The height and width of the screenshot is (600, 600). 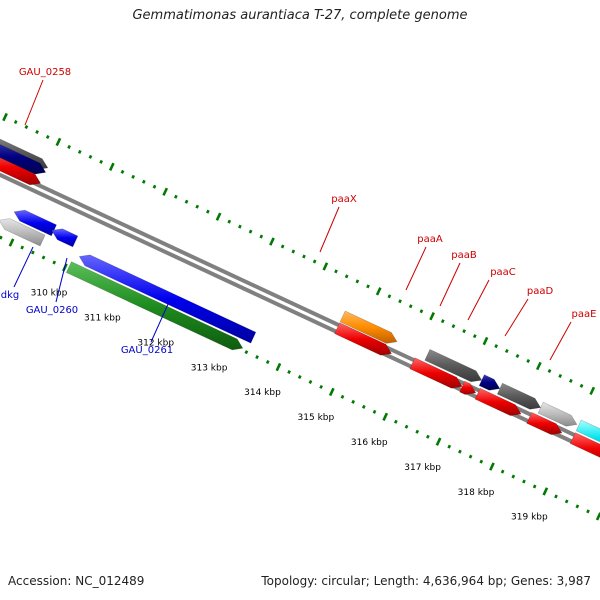 What do you see at coordinates (476, 493) in the screenshot?
I see `tick-label: 318 kbp` at bounding box center [476, 493].